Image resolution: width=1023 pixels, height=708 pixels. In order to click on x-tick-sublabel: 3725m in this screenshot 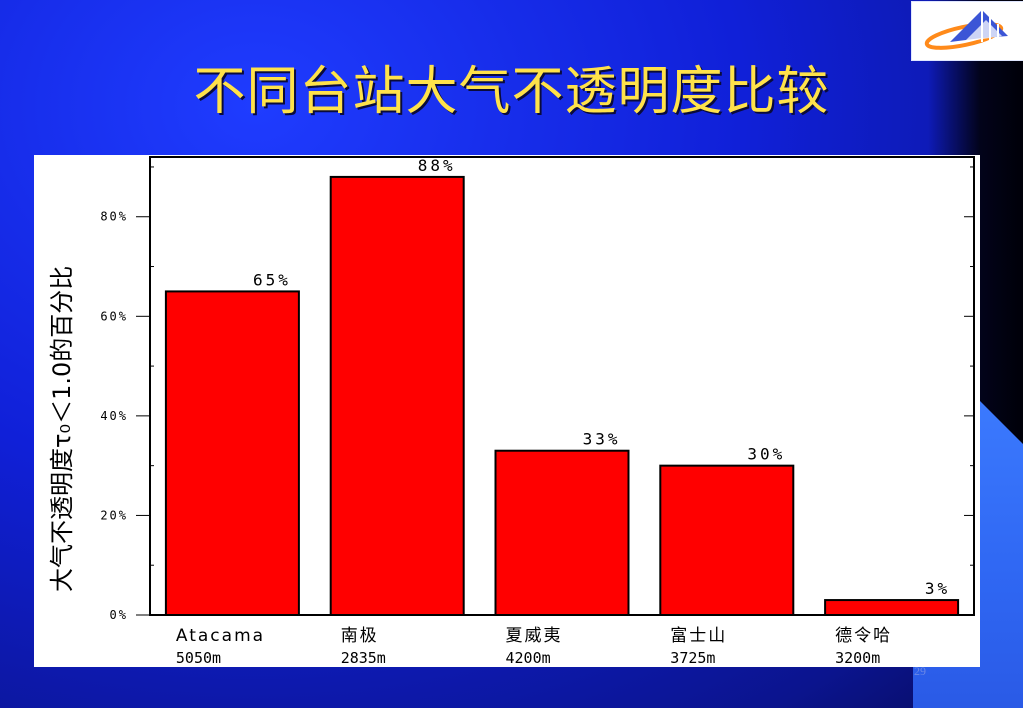, I will do `click(692, 658)`.